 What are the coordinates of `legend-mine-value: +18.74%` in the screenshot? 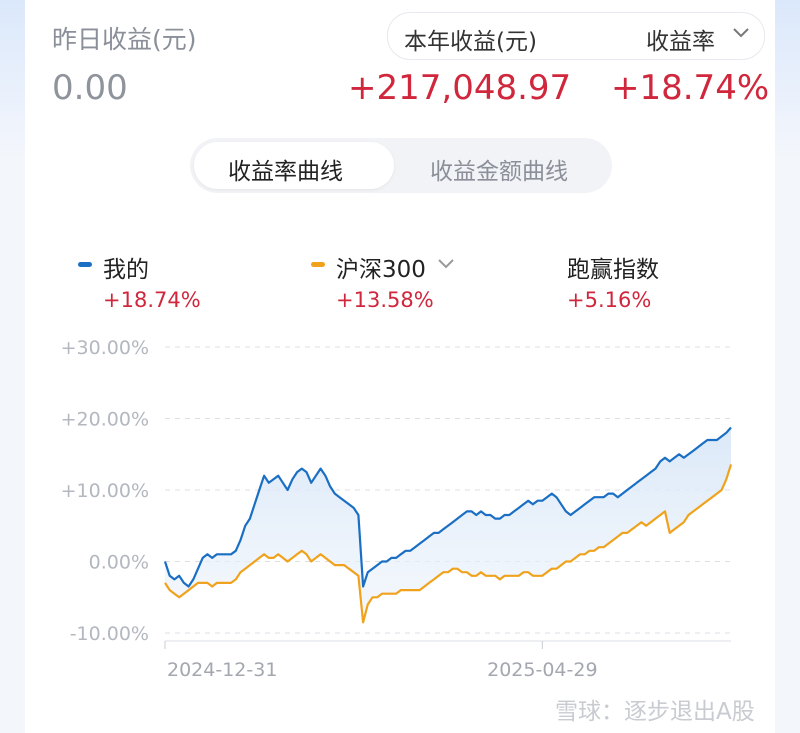 It's located at (152, 300).